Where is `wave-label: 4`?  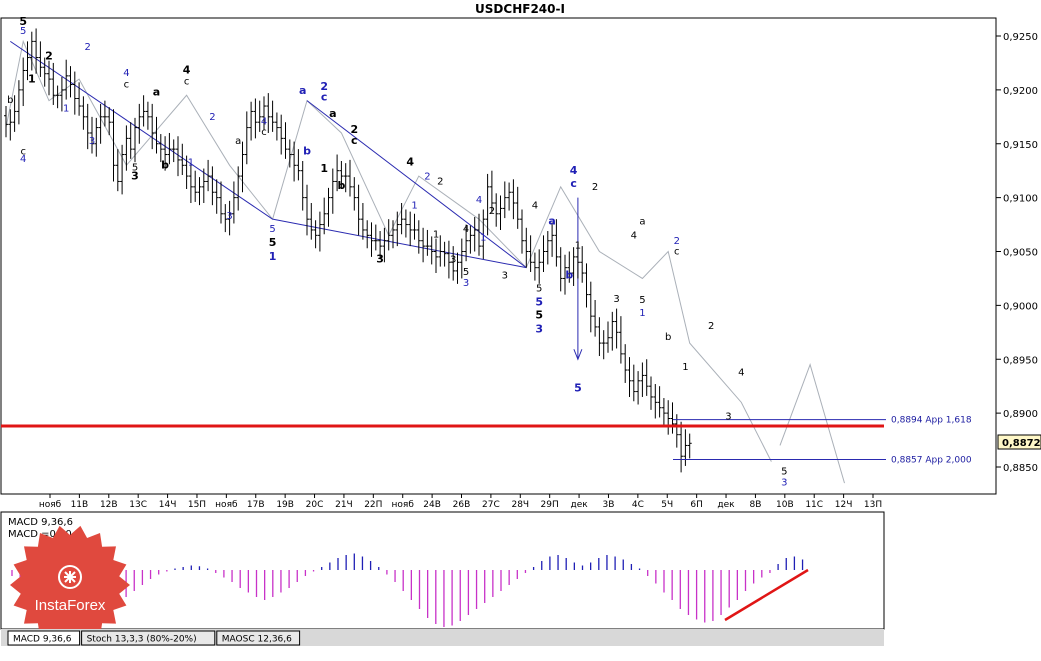
wave-label: 4 is located at coordinates (634, 236).